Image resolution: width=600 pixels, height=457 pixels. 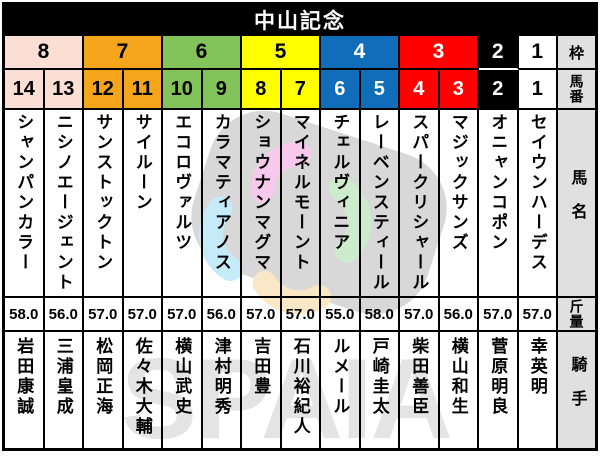 What do you see at coordinates (459, 390) in the screenshot?
I see `jockey-cell: 横山和生` at bounding box center [459, 390].